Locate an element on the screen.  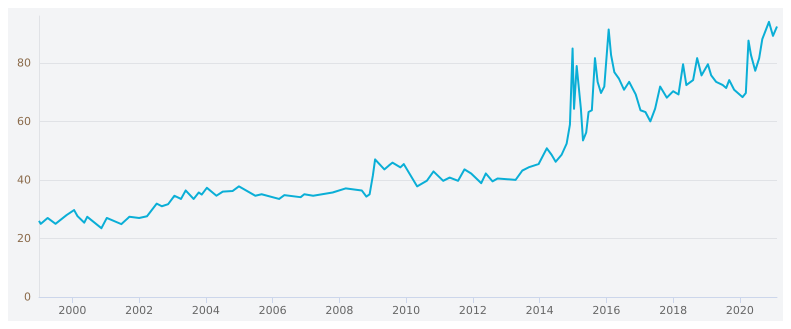
y-tick-label: 20 is located at coordinates (24, 238).